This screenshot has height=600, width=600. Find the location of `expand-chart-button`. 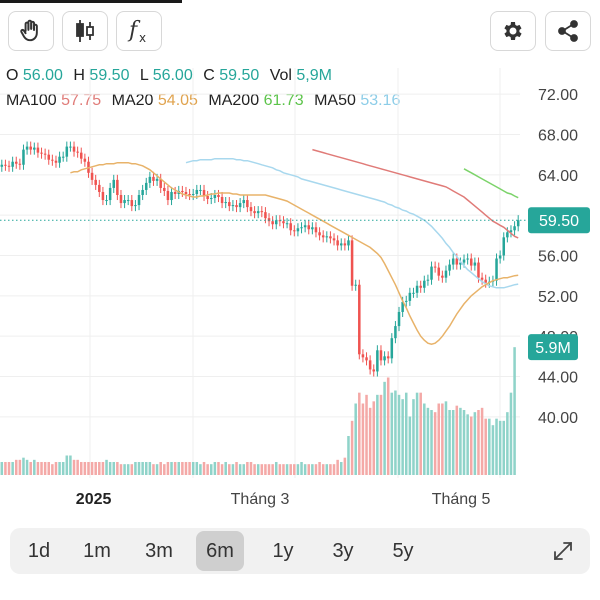

expand-chart-button is located at coordinates (563, 551).